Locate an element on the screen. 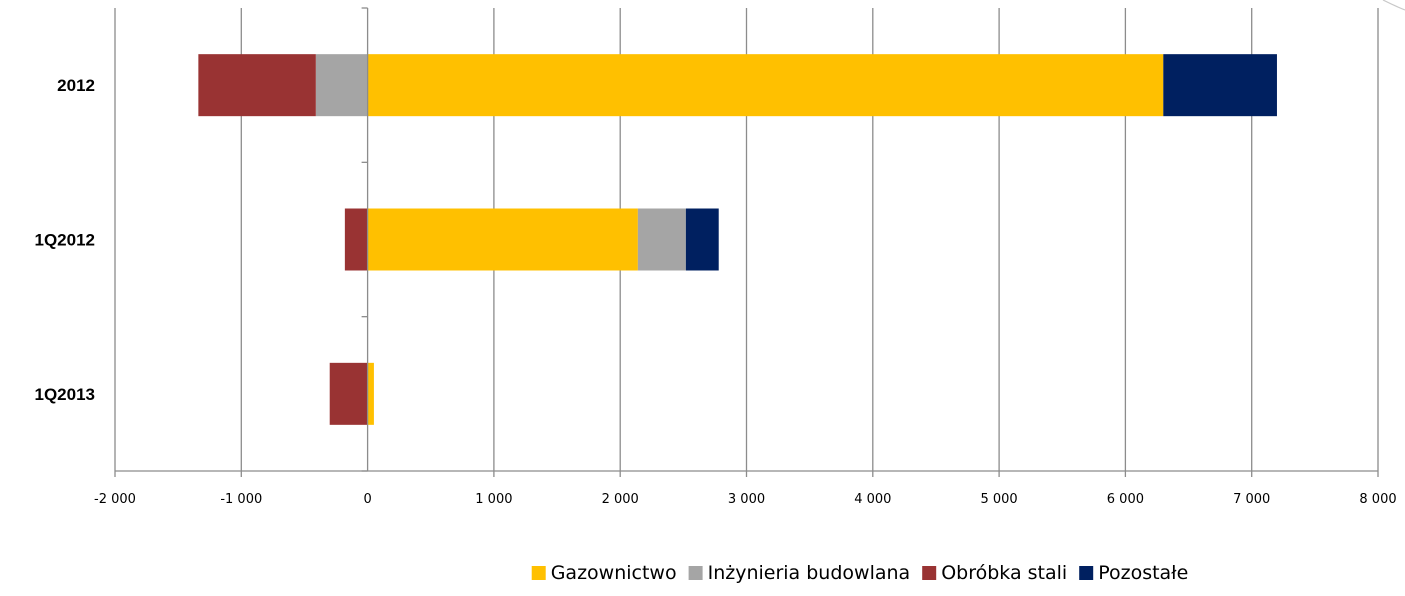 This screenshot has width=1405, height=596. legend-swatch-inzynieria-budowlana is located at coordinates (695, 573).